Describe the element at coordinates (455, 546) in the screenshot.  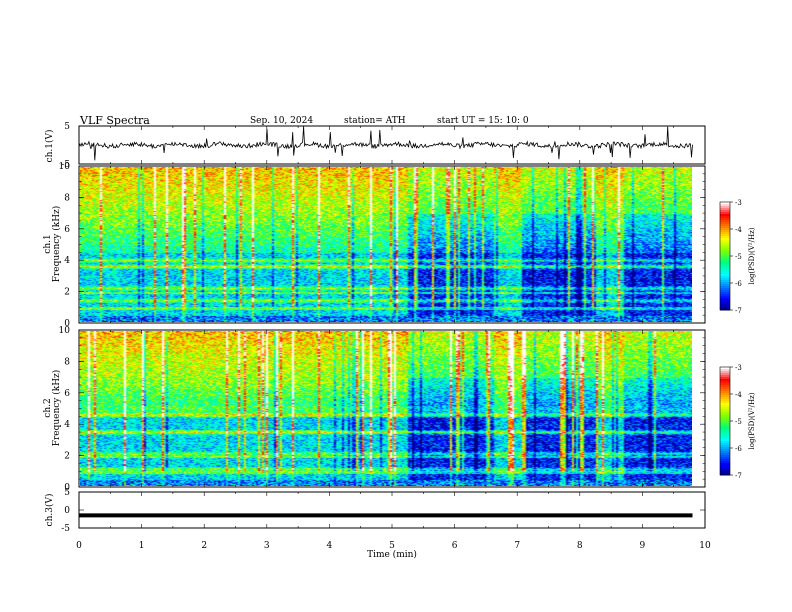
I see `x-tick-label: 6` at that location.